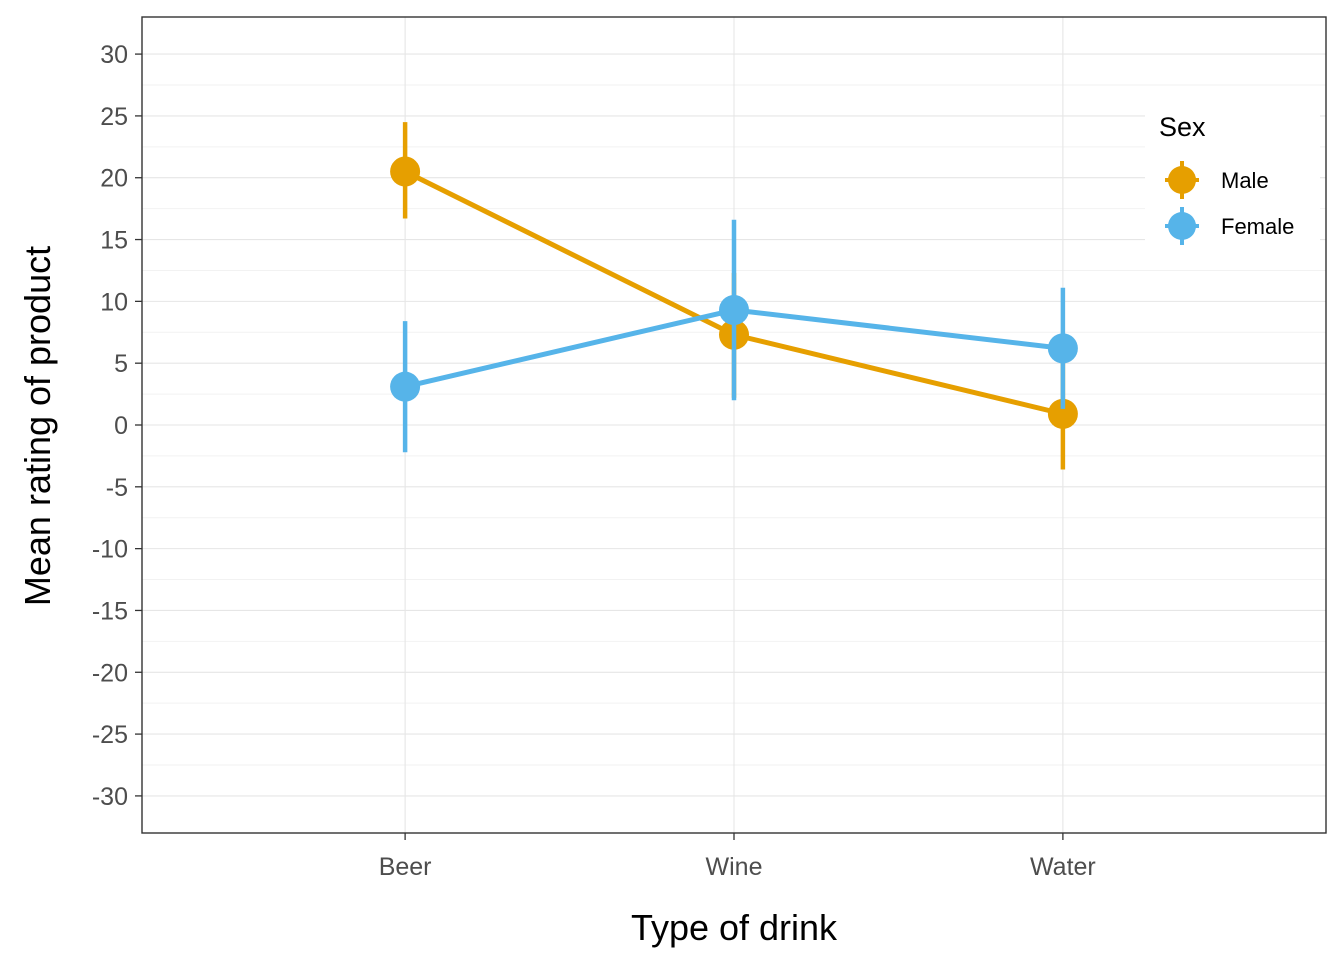  Describe the element at coordinates (114, 302) in the screenshot. I see `y-tick-label: 10` at that location.